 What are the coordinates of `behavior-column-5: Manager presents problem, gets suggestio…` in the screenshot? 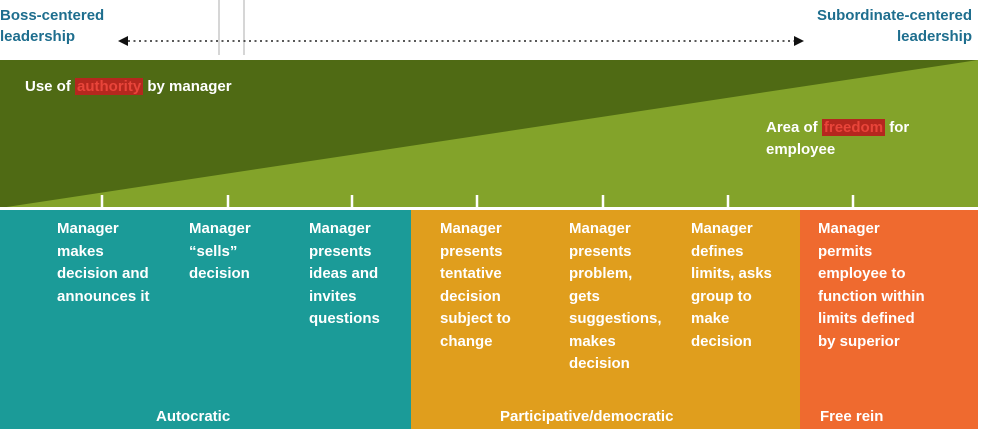 It's located at (615, 296).